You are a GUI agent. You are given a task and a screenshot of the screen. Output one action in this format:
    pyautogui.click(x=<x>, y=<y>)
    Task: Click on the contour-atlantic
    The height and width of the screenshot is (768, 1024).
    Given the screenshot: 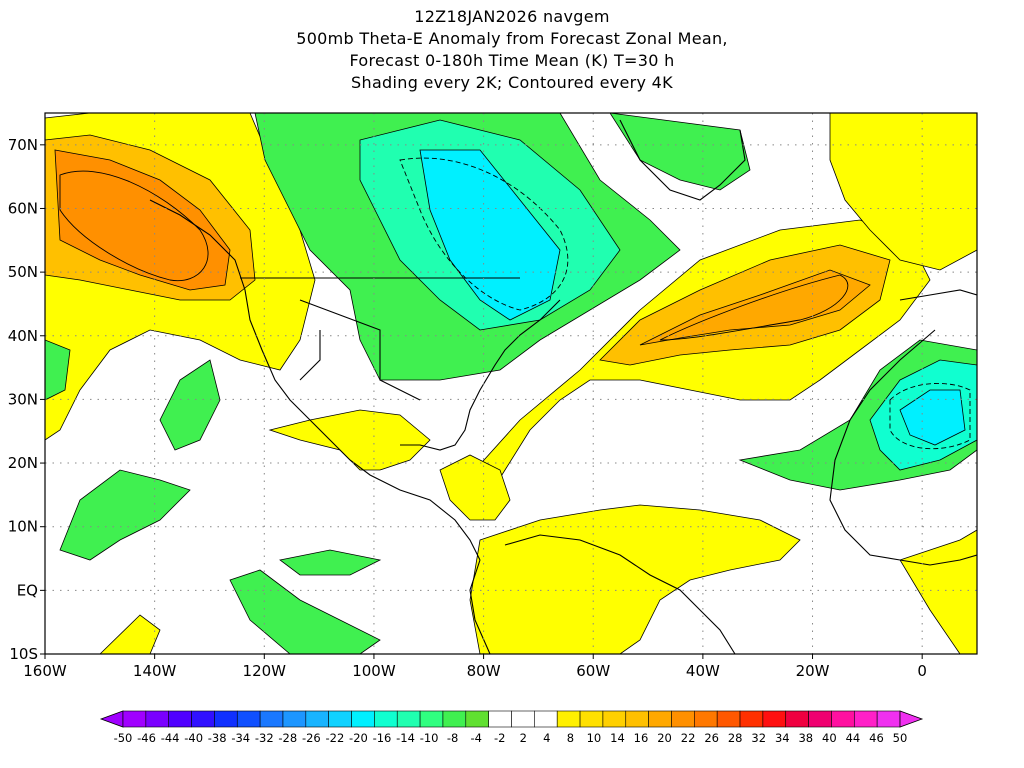 What is the action you would take?
    pyautogui.click(x=754, y=307)
    